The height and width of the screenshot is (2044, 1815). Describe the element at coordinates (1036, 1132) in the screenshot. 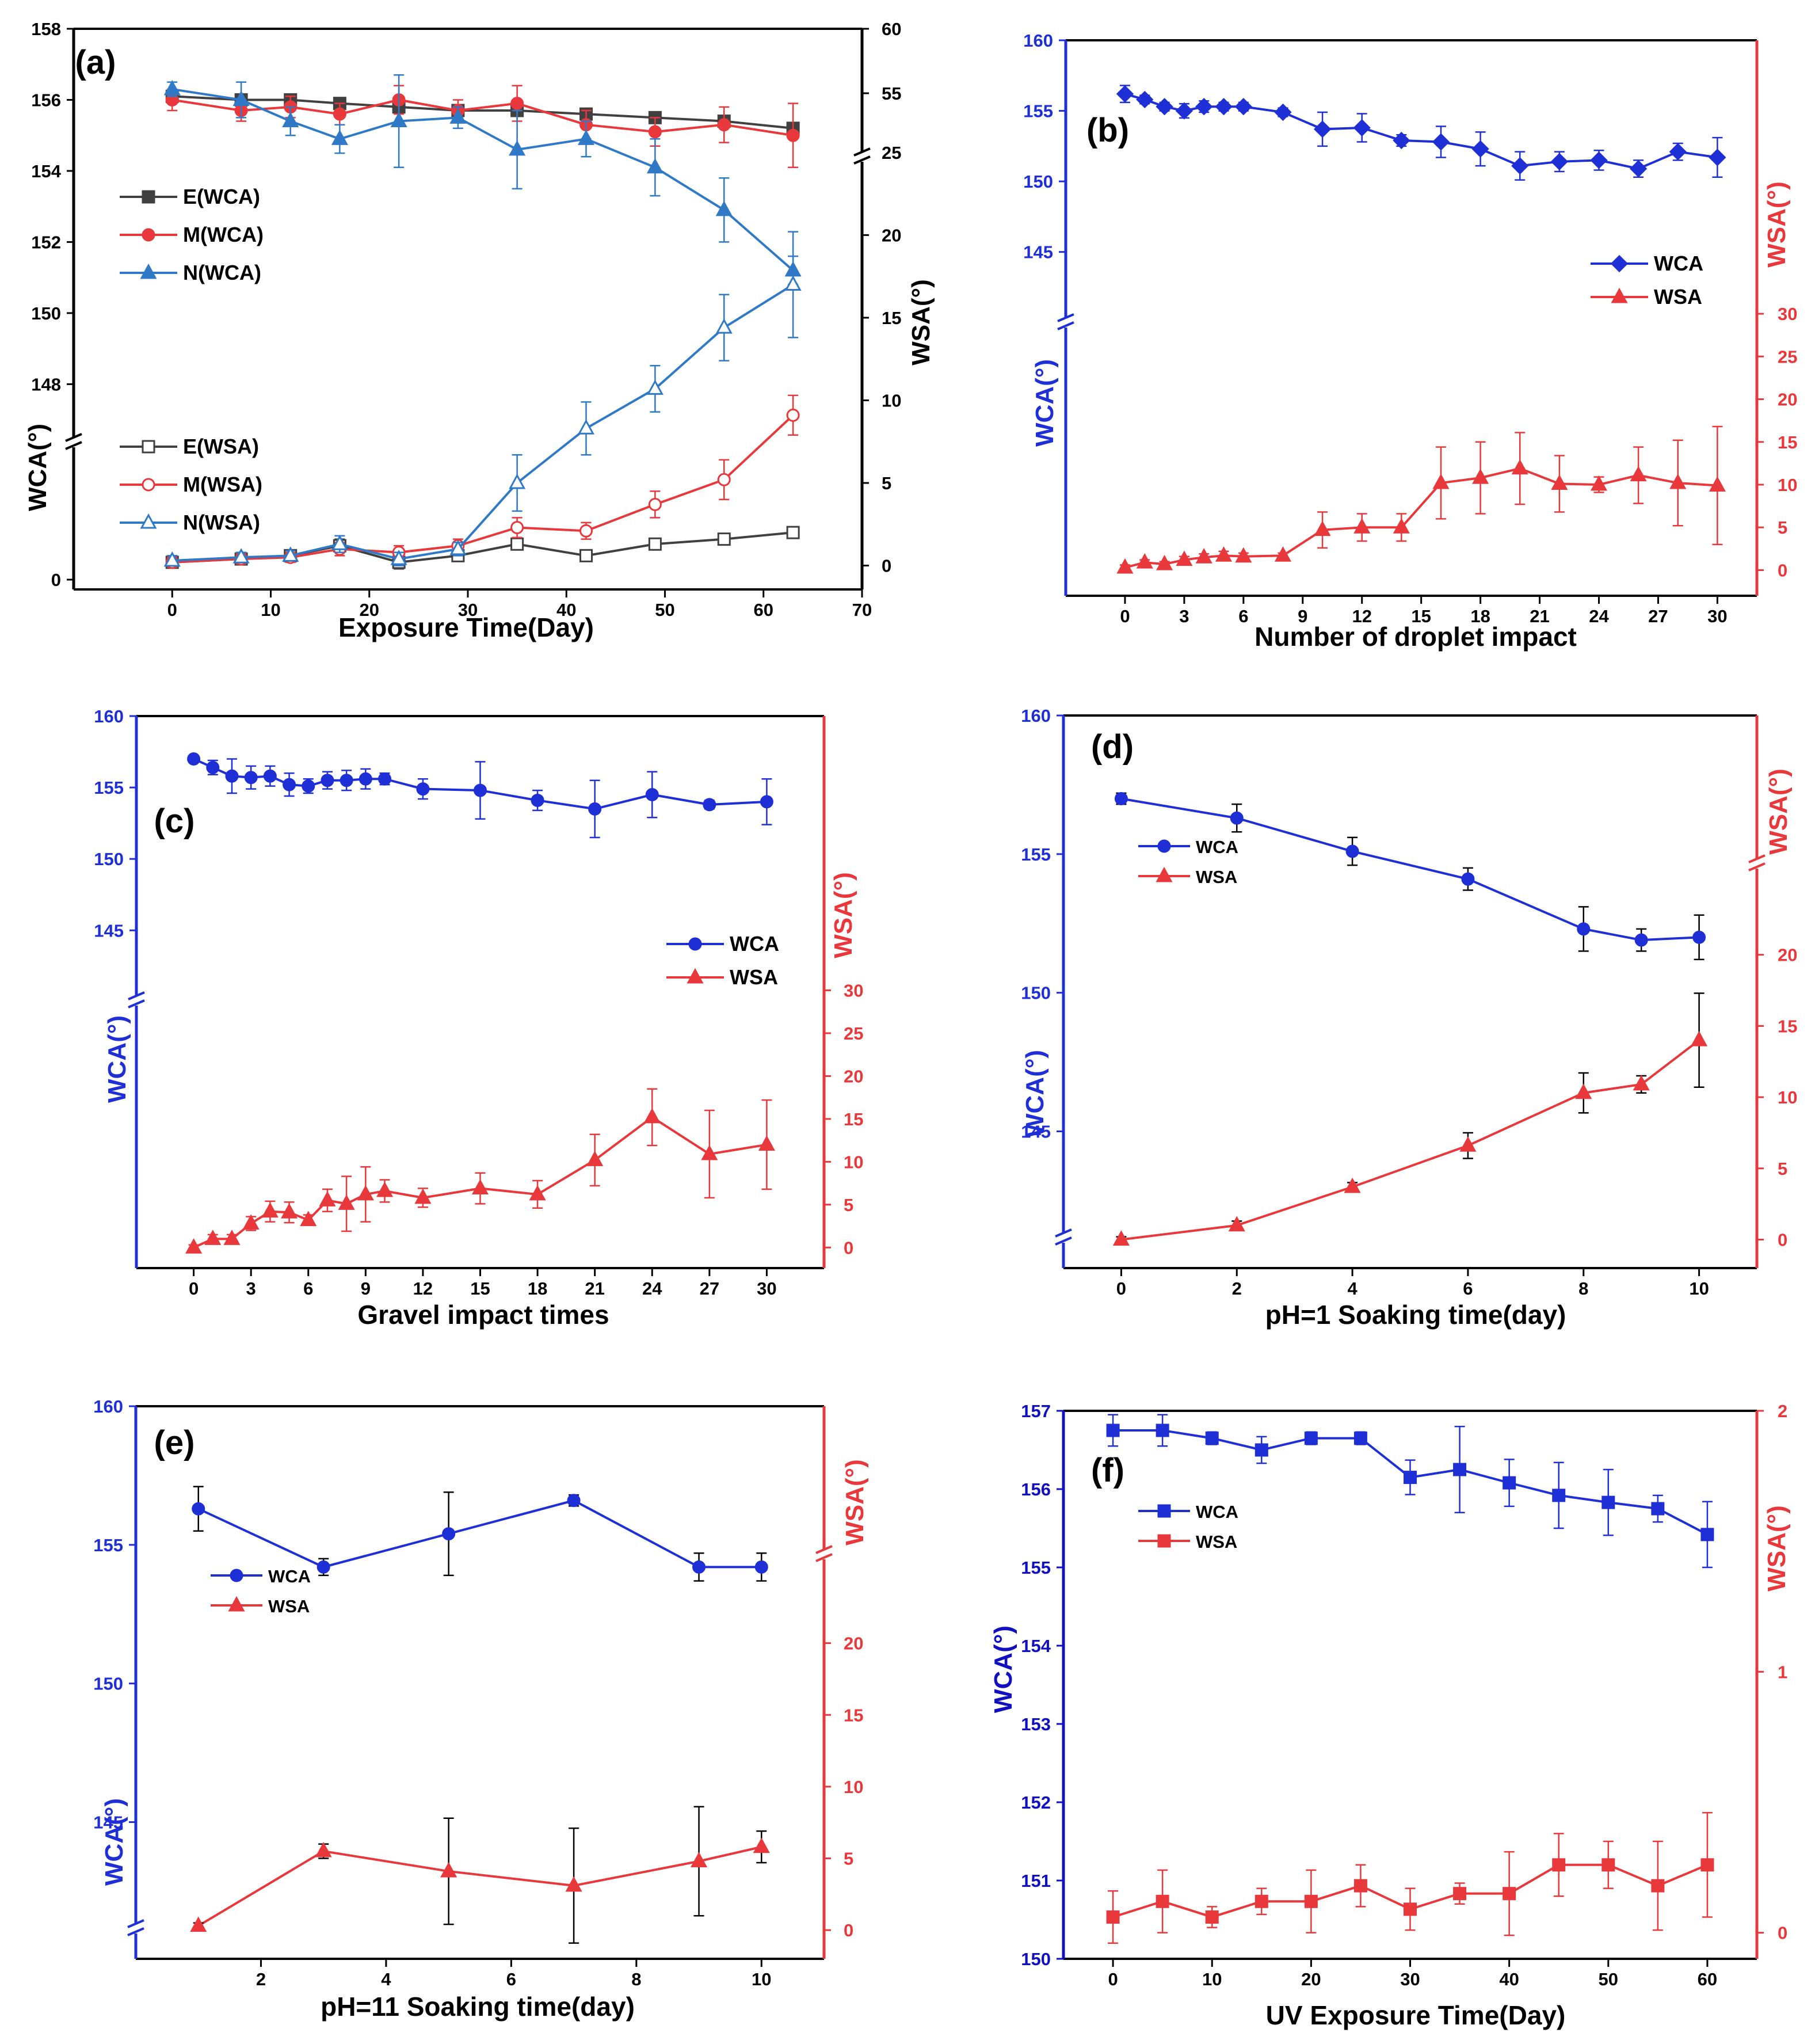

I see `y-left-tick-label: 145` at that location.